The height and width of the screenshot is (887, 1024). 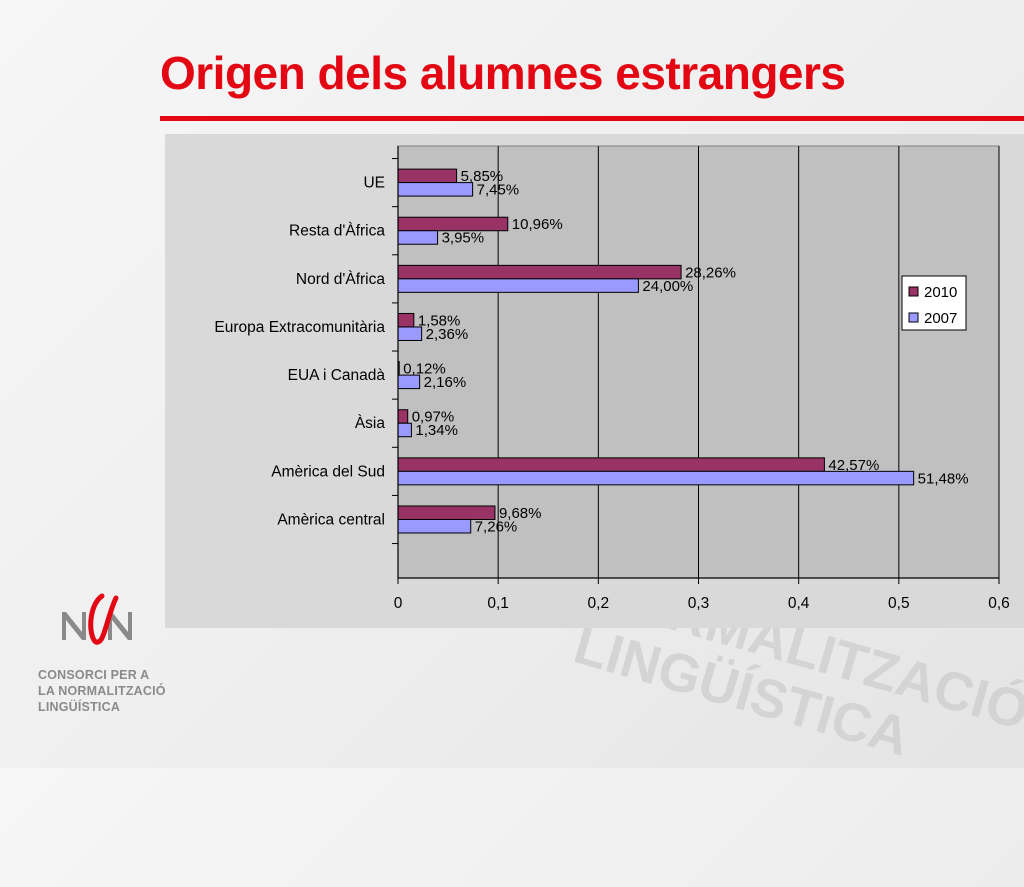 What do you see at coordinates (447, 334) in the screenshot?
I see `data-label: 2,36%` at bounding box center [447, 334].